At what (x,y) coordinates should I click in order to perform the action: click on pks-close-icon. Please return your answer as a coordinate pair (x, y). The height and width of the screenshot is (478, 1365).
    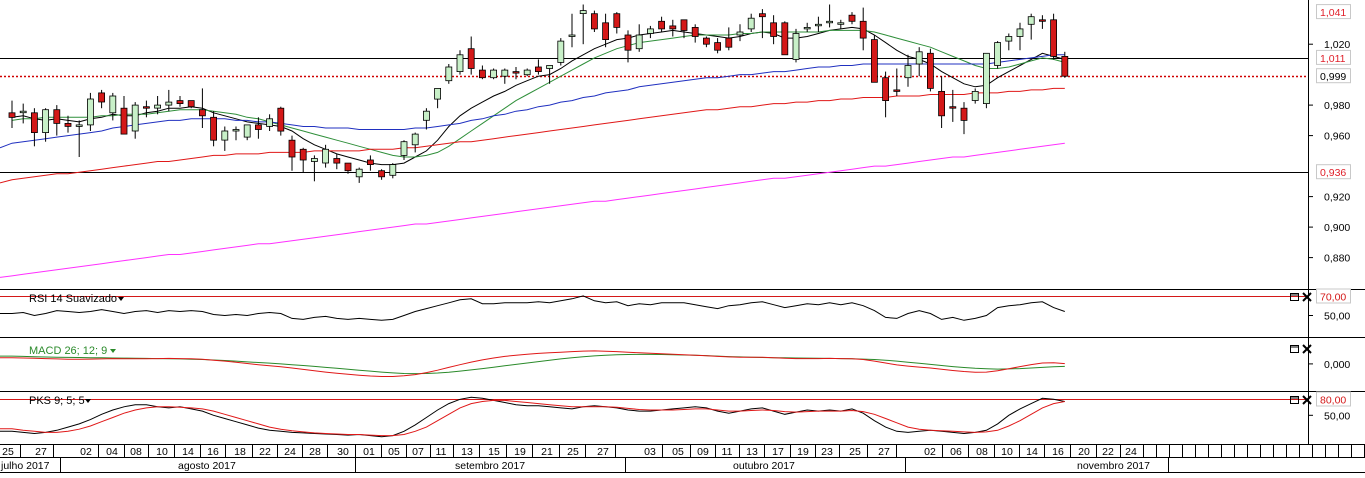
    Looking at the image, I should click on (1307, 400).